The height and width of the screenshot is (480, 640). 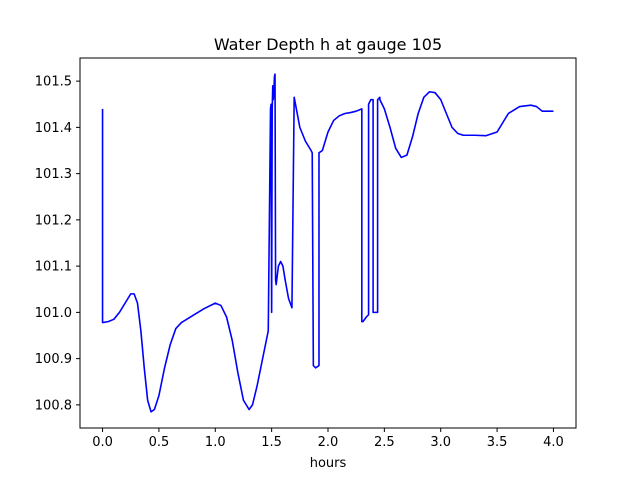 I want to click on x-tick-label: 0.5, so click(x=159, y=442).